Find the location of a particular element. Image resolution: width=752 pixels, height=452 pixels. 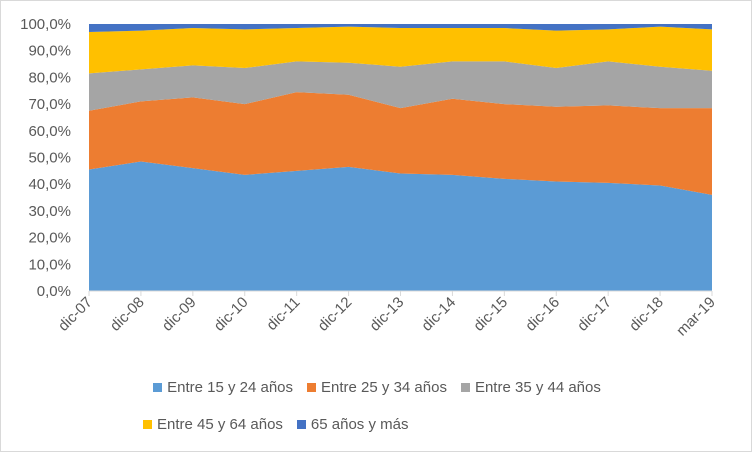

y-tick-label: 20,0% is located at coordinates (49, 238).